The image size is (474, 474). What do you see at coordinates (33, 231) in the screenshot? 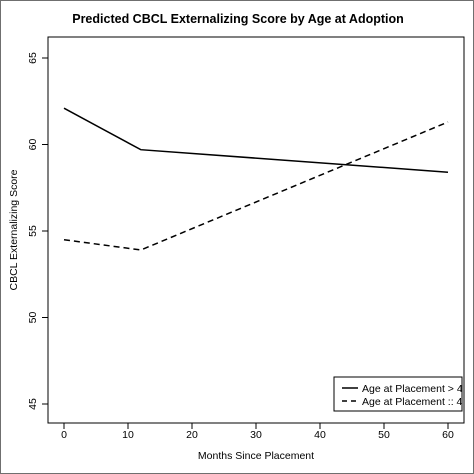
I see `y-tick-label: 55` at bounding box center [33, 231].